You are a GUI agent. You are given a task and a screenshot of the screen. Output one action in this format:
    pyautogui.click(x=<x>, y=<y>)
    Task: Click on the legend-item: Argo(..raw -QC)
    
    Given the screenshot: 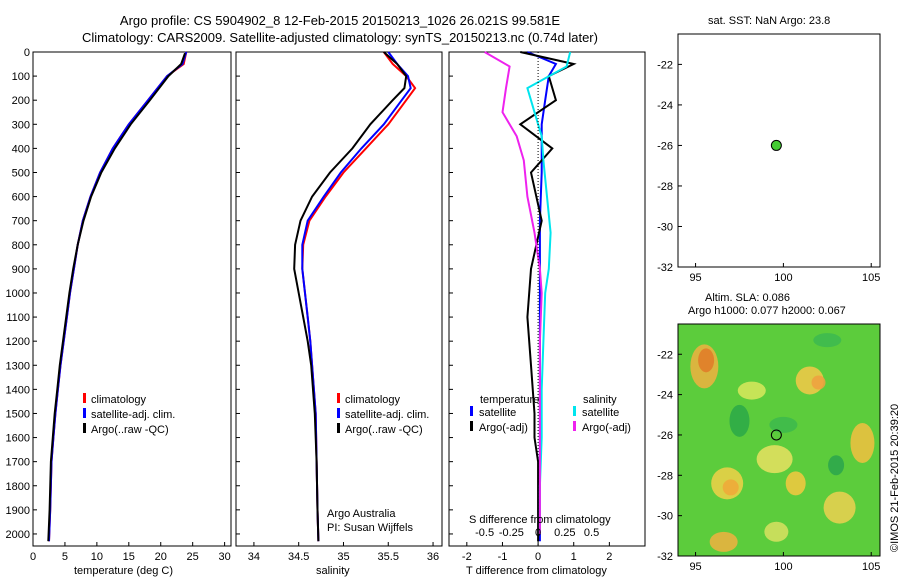 What is the action you would take?
    pyautogui.click(x=129, y=430)
    